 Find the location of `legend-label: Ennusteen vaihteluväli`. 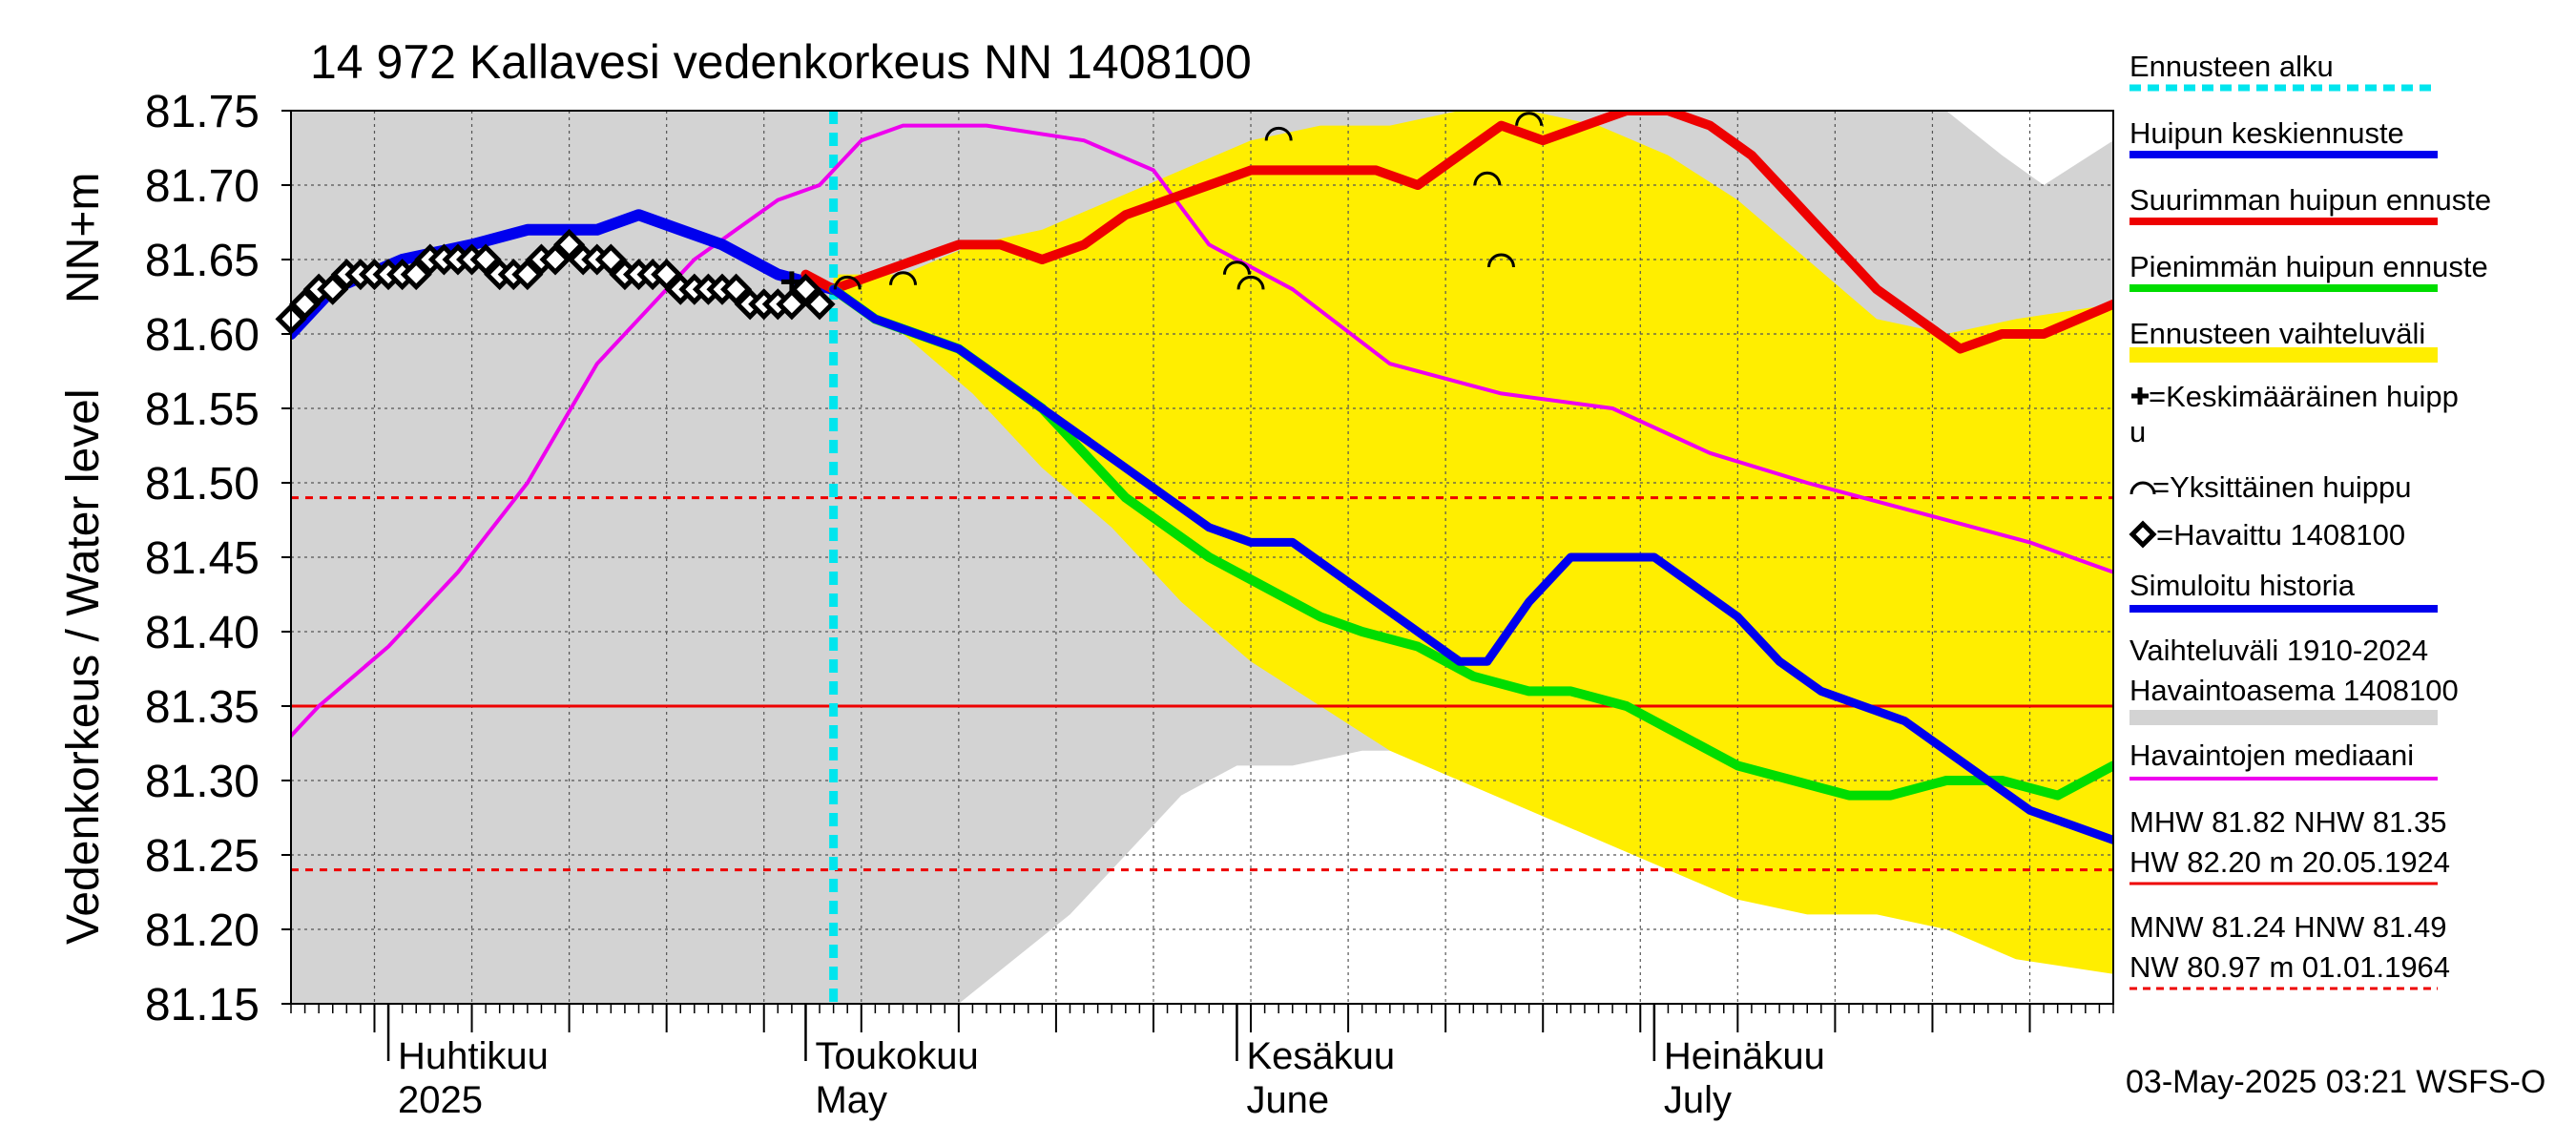

legend-label: Ennusteen vaihteluväli is located at coordinates (2277, 334).